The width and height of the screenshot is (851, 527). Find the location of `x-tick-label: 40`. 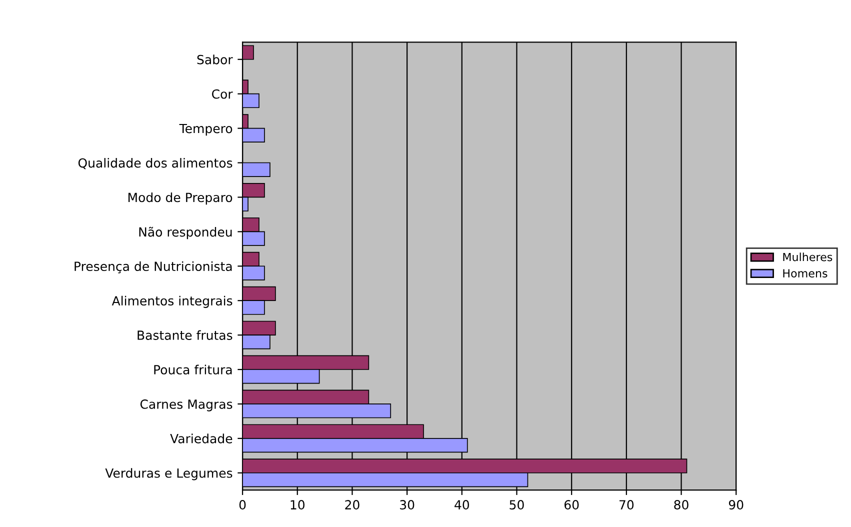

x-tick-label: 40 is located at coordinates (462, 505).